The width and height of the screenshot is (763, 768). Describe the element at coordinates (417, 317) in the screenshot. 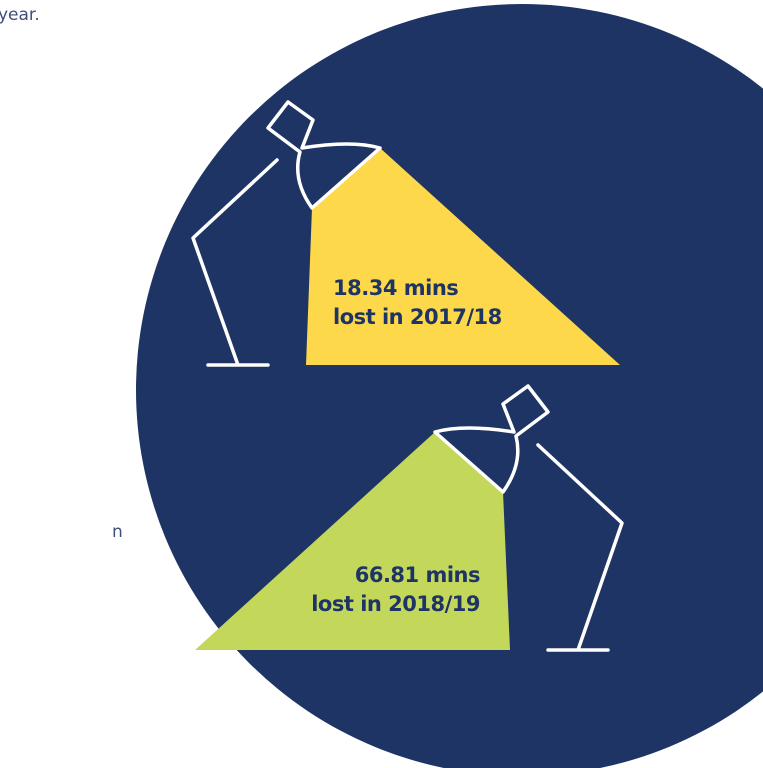

I see `lamp-label: lost in 2017/18` at that location.